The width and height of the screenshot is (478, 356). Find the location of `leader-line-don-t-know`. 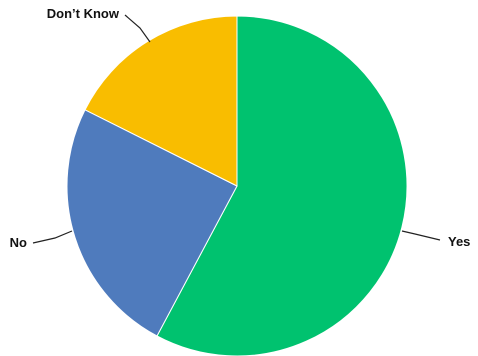

leader-line-don-t-know is located at coordinates (137, 28).